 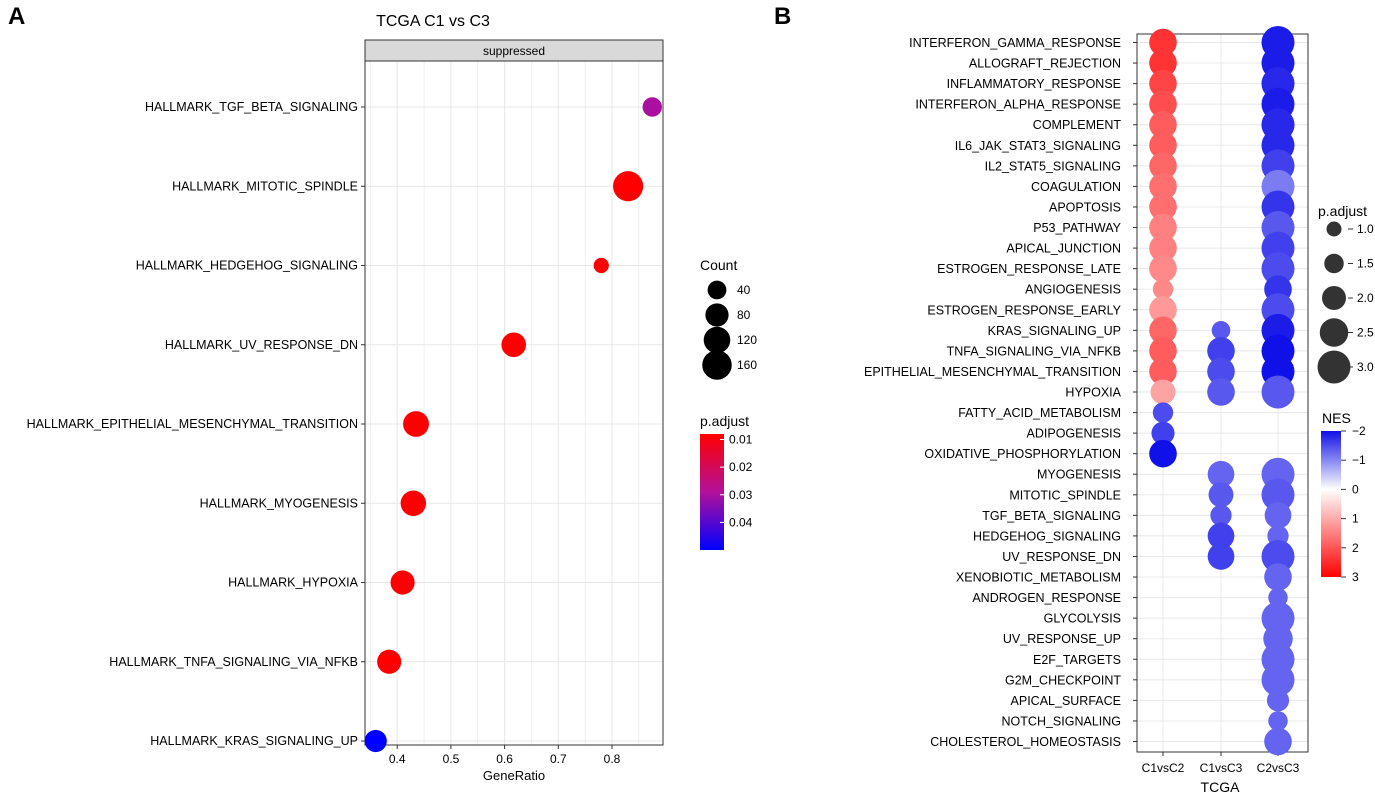 I want to click on y-tick-label: HALLMARK_UV_RESPONSE_DN, so click(x=261, y=345).